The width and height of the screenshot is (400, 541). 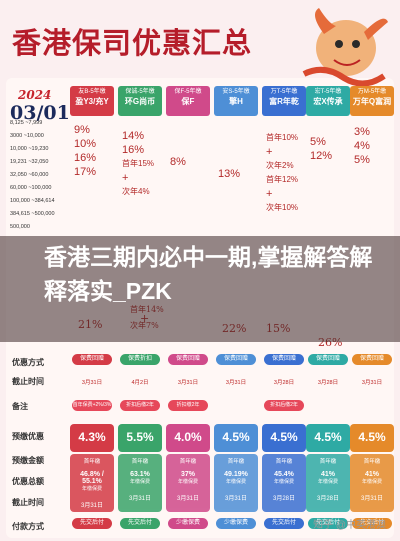 I want to click on total-value: 41%, so click(x=371, y=474).